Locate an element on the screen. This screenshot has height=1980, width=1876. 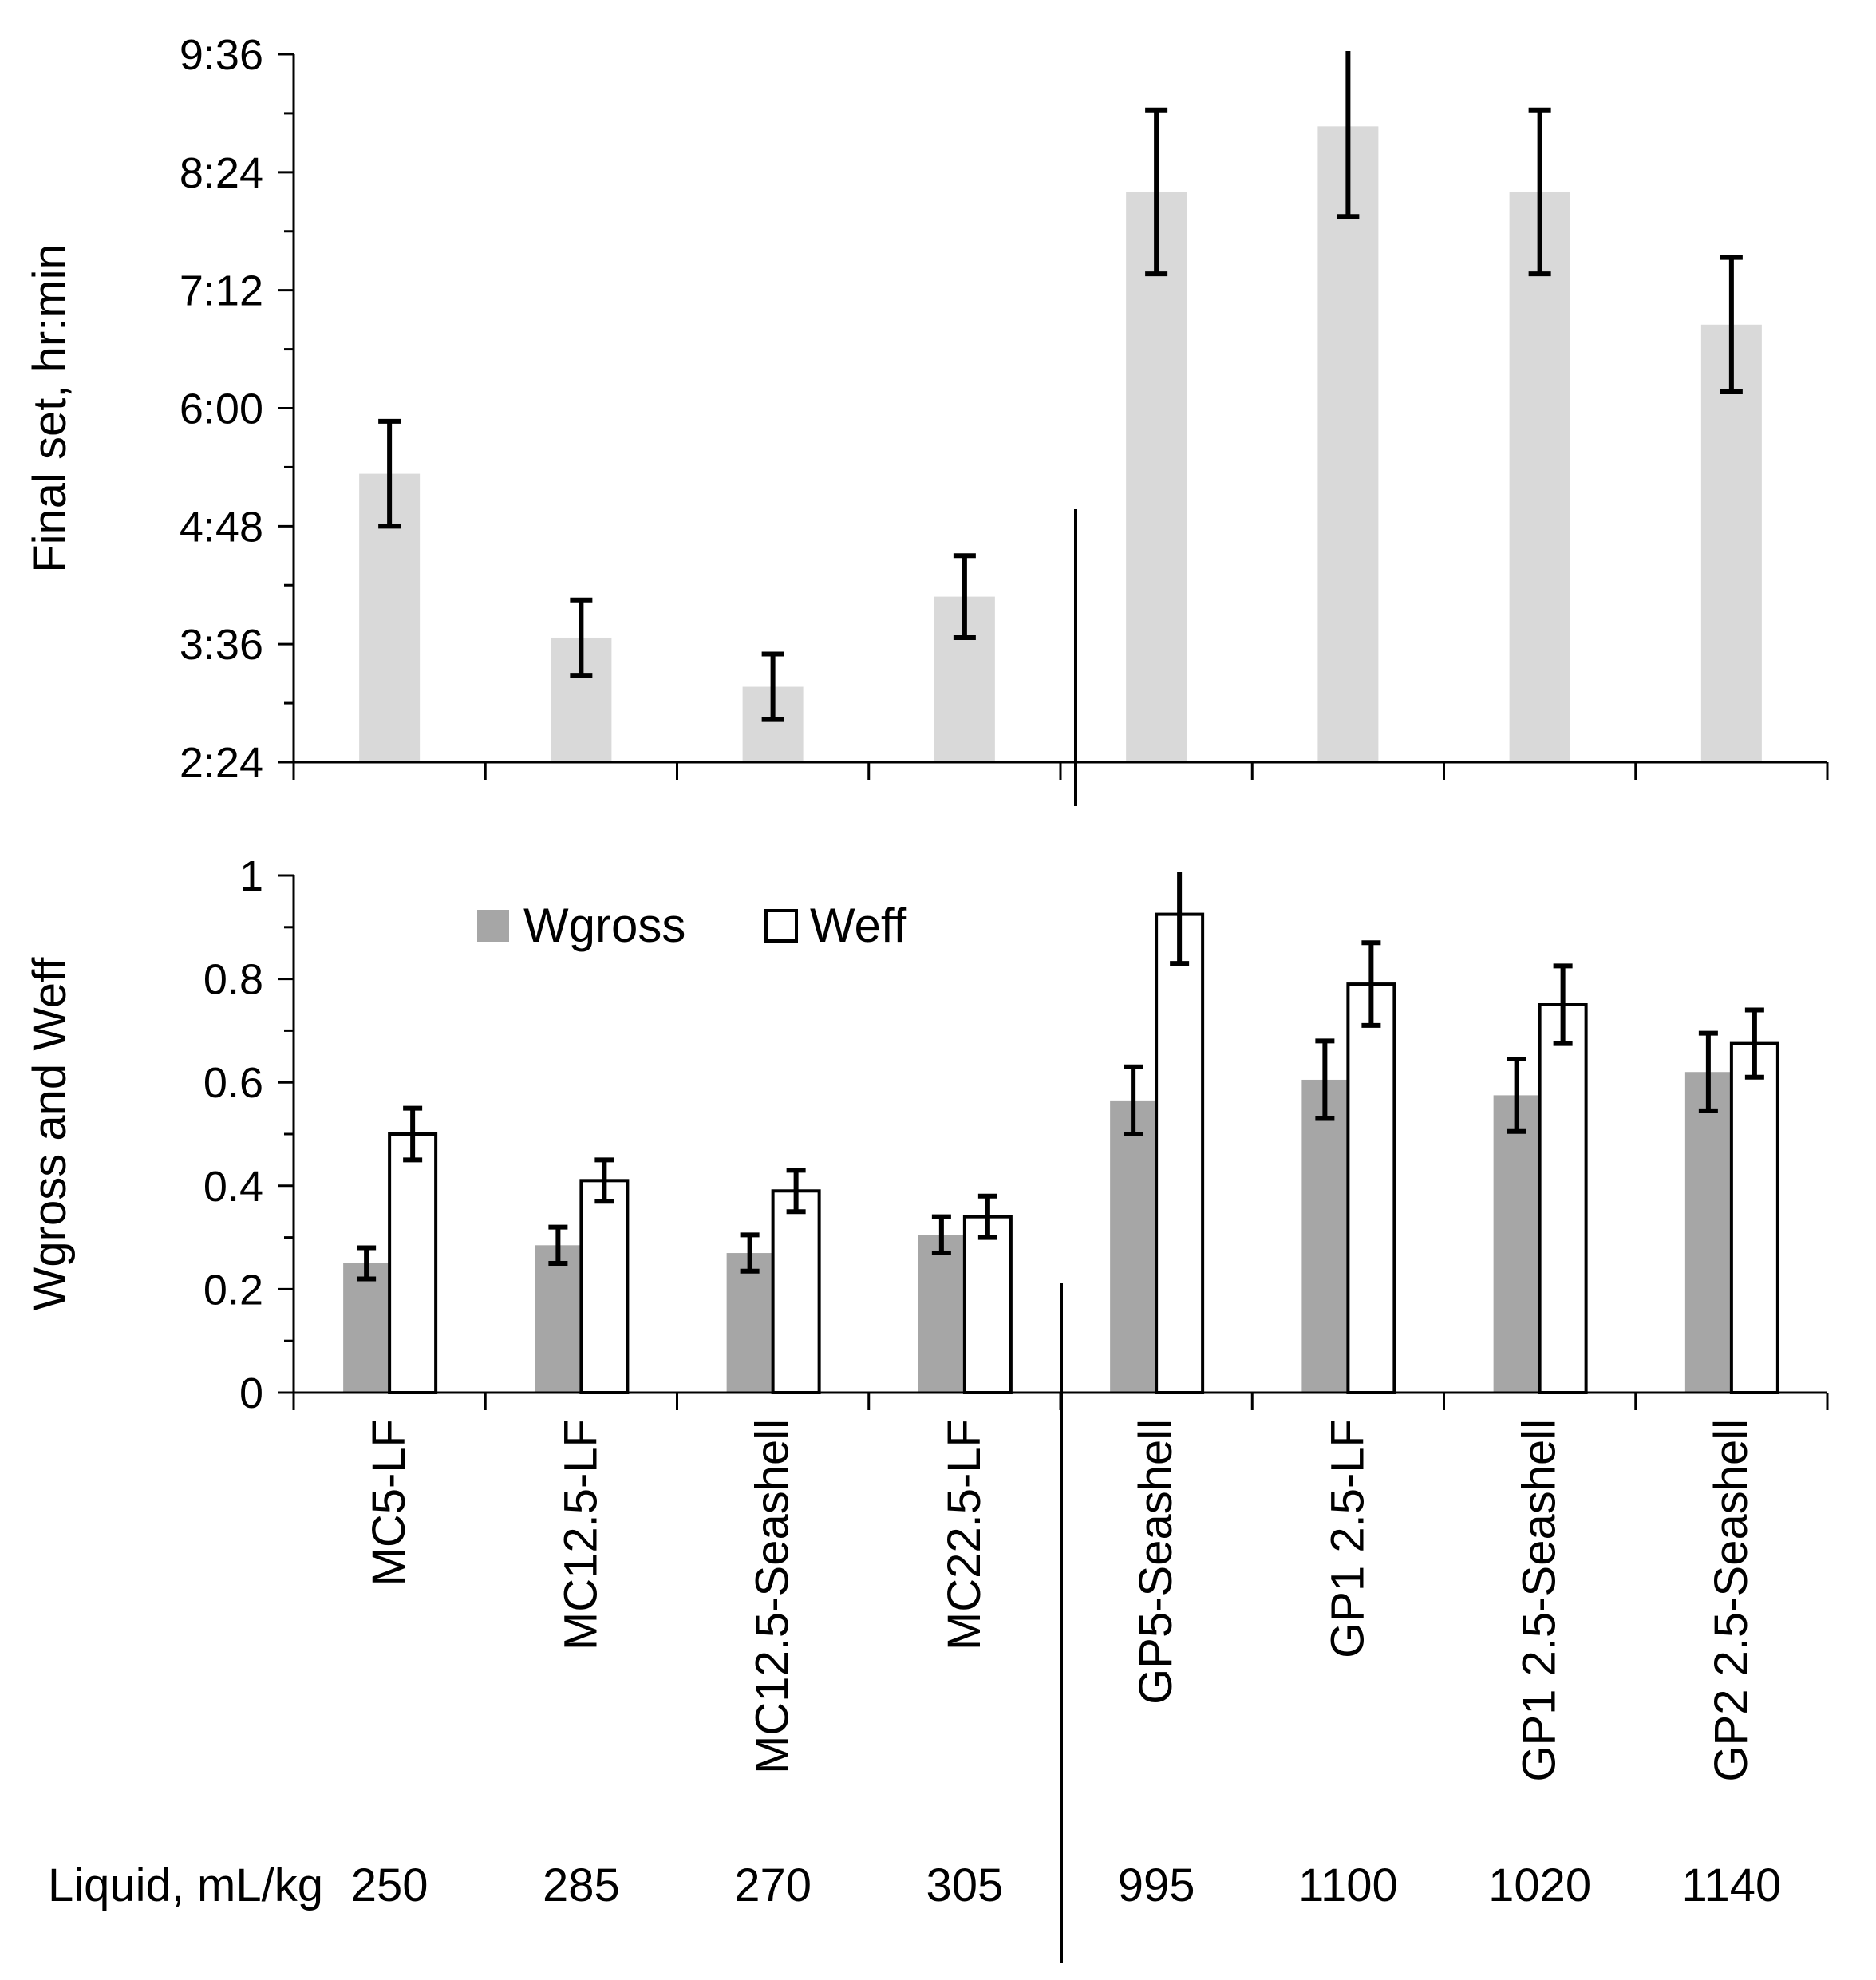
liquid-value: 1140 is located at coordinates (1732, 1885).